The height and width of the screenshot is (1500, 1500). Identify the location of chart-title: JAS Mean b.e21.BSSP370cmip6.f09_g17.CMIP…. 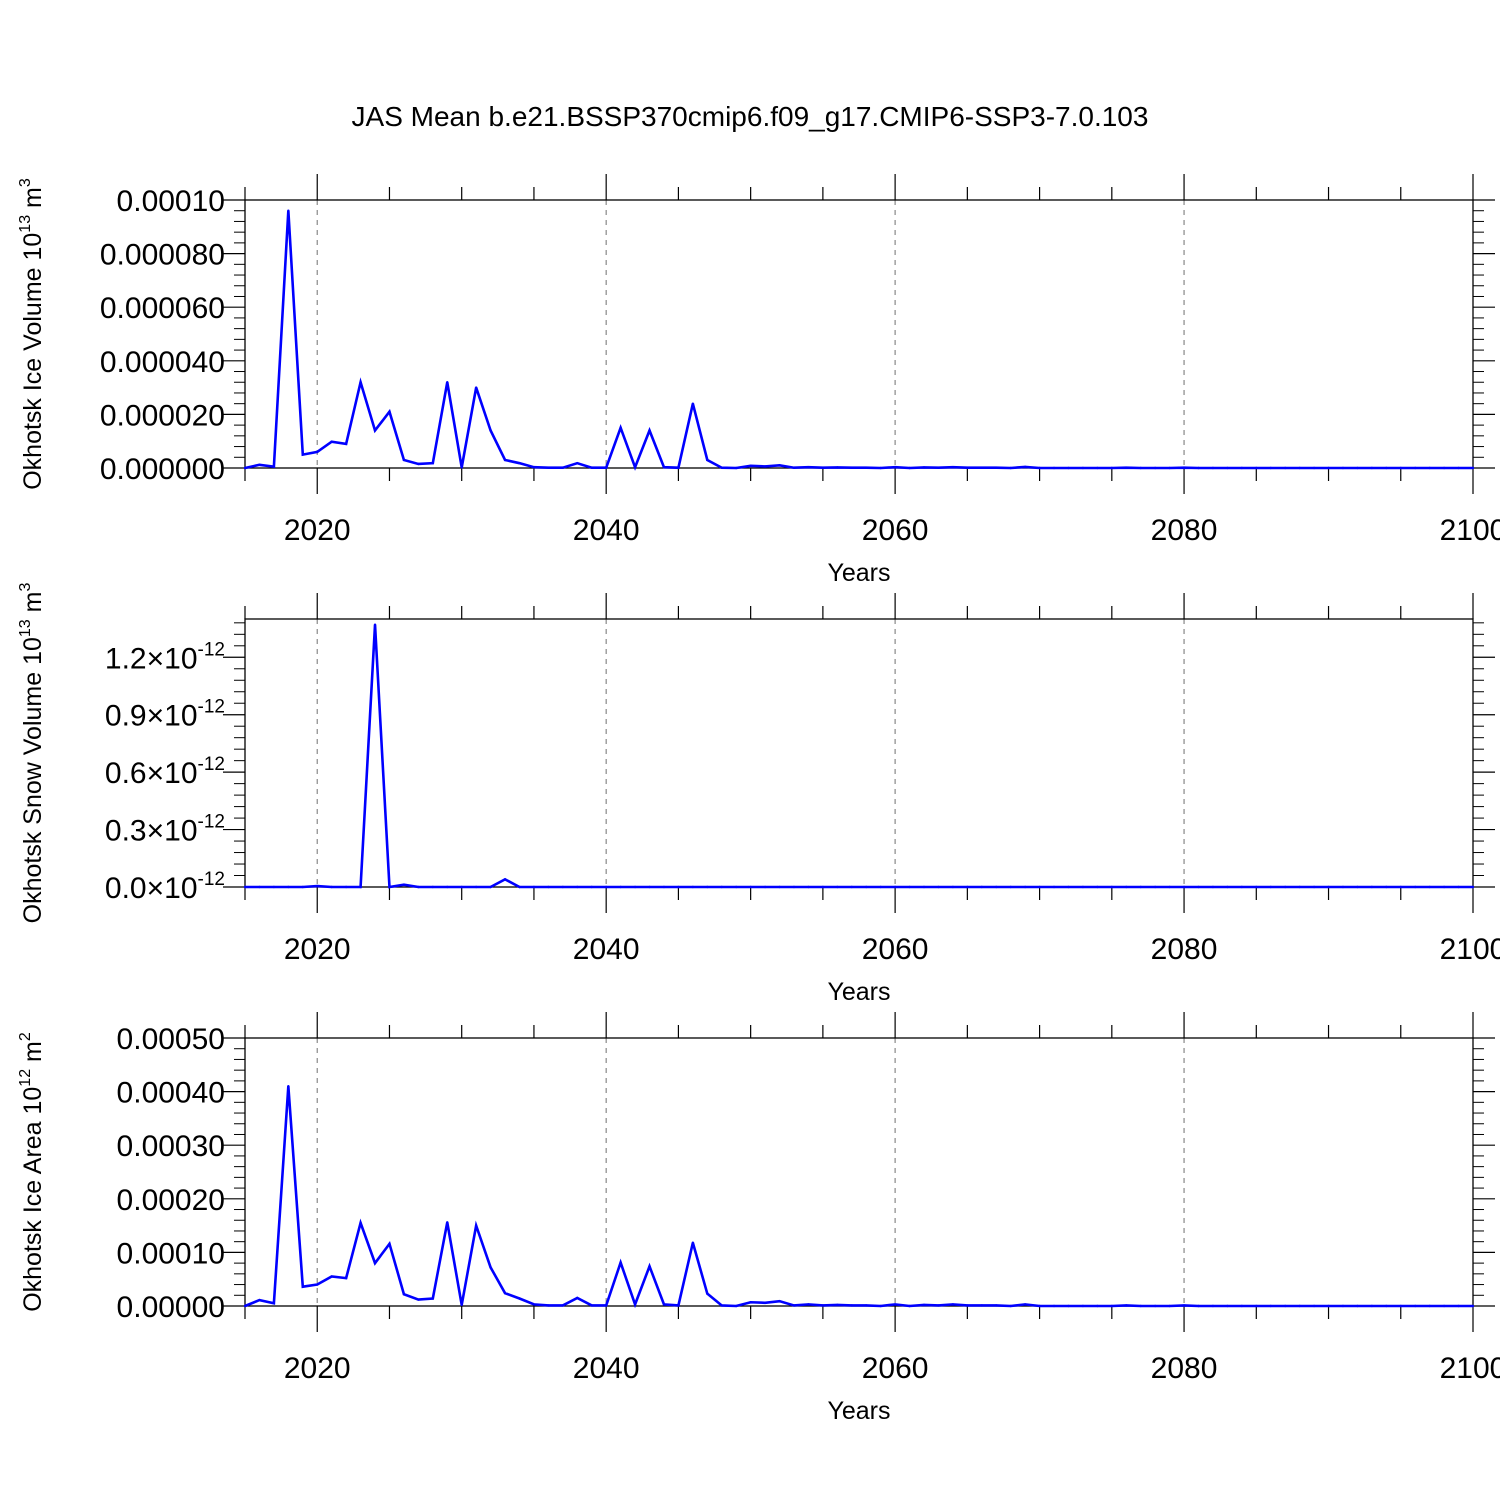
(750, 116).